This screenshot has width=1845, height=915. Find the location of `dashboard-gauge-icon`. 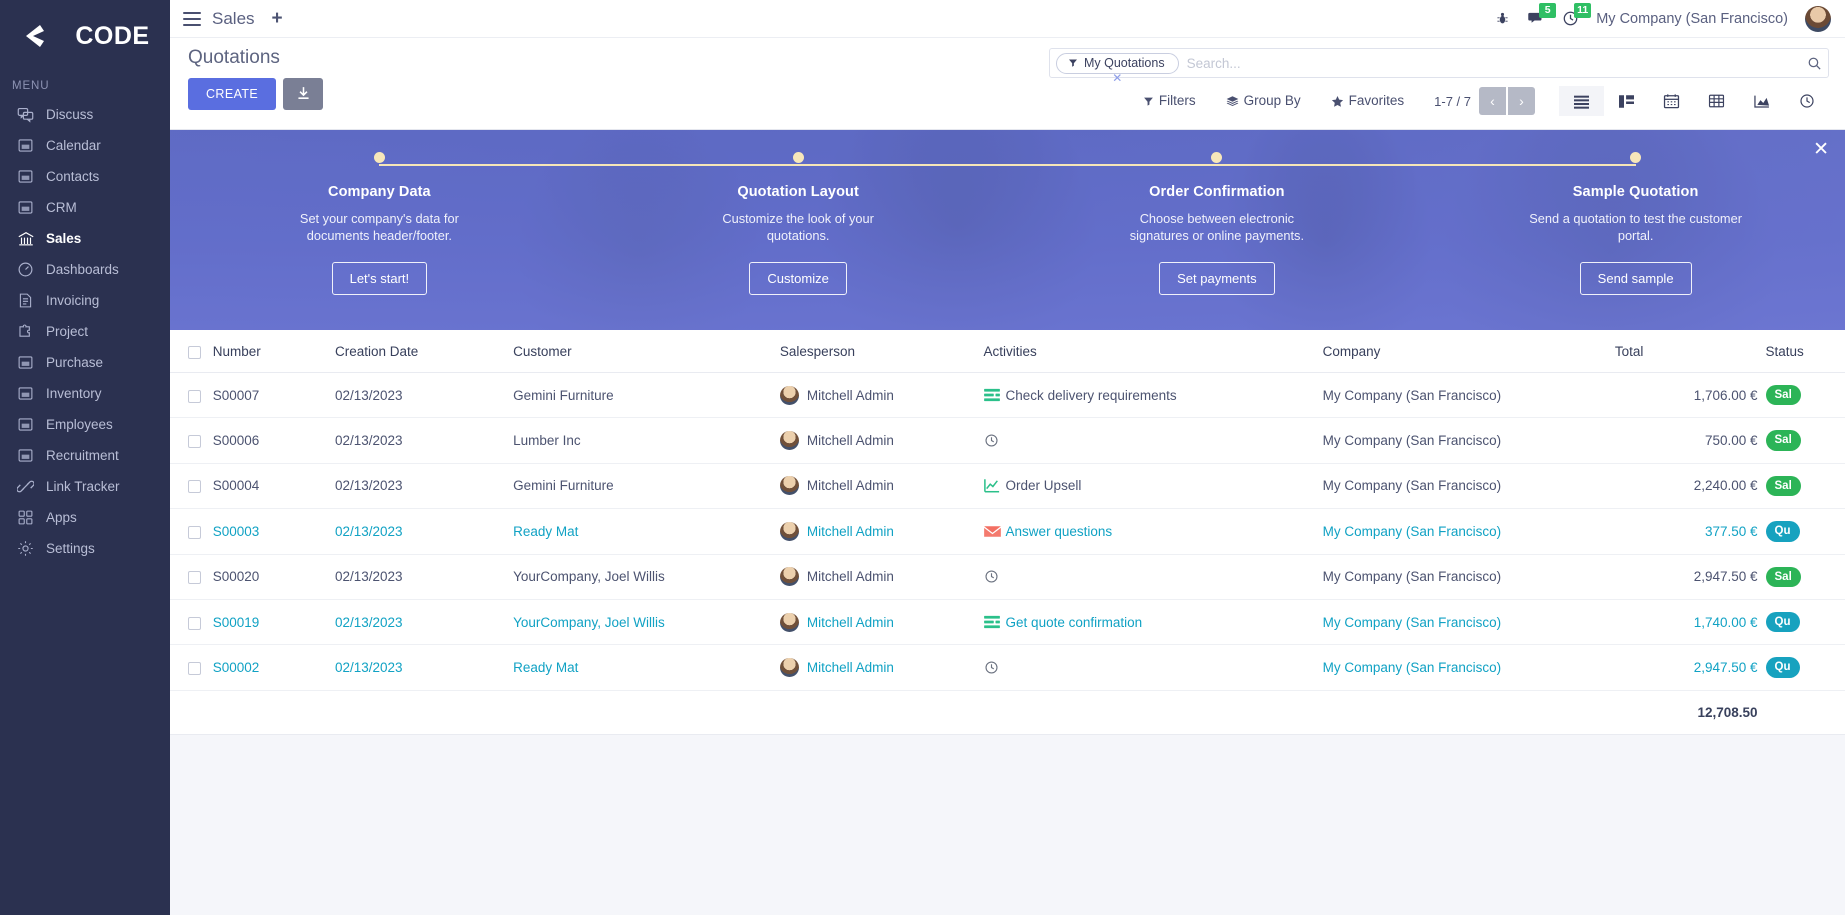

dashboard-gauge-icon is located at coordinates (25, 269).